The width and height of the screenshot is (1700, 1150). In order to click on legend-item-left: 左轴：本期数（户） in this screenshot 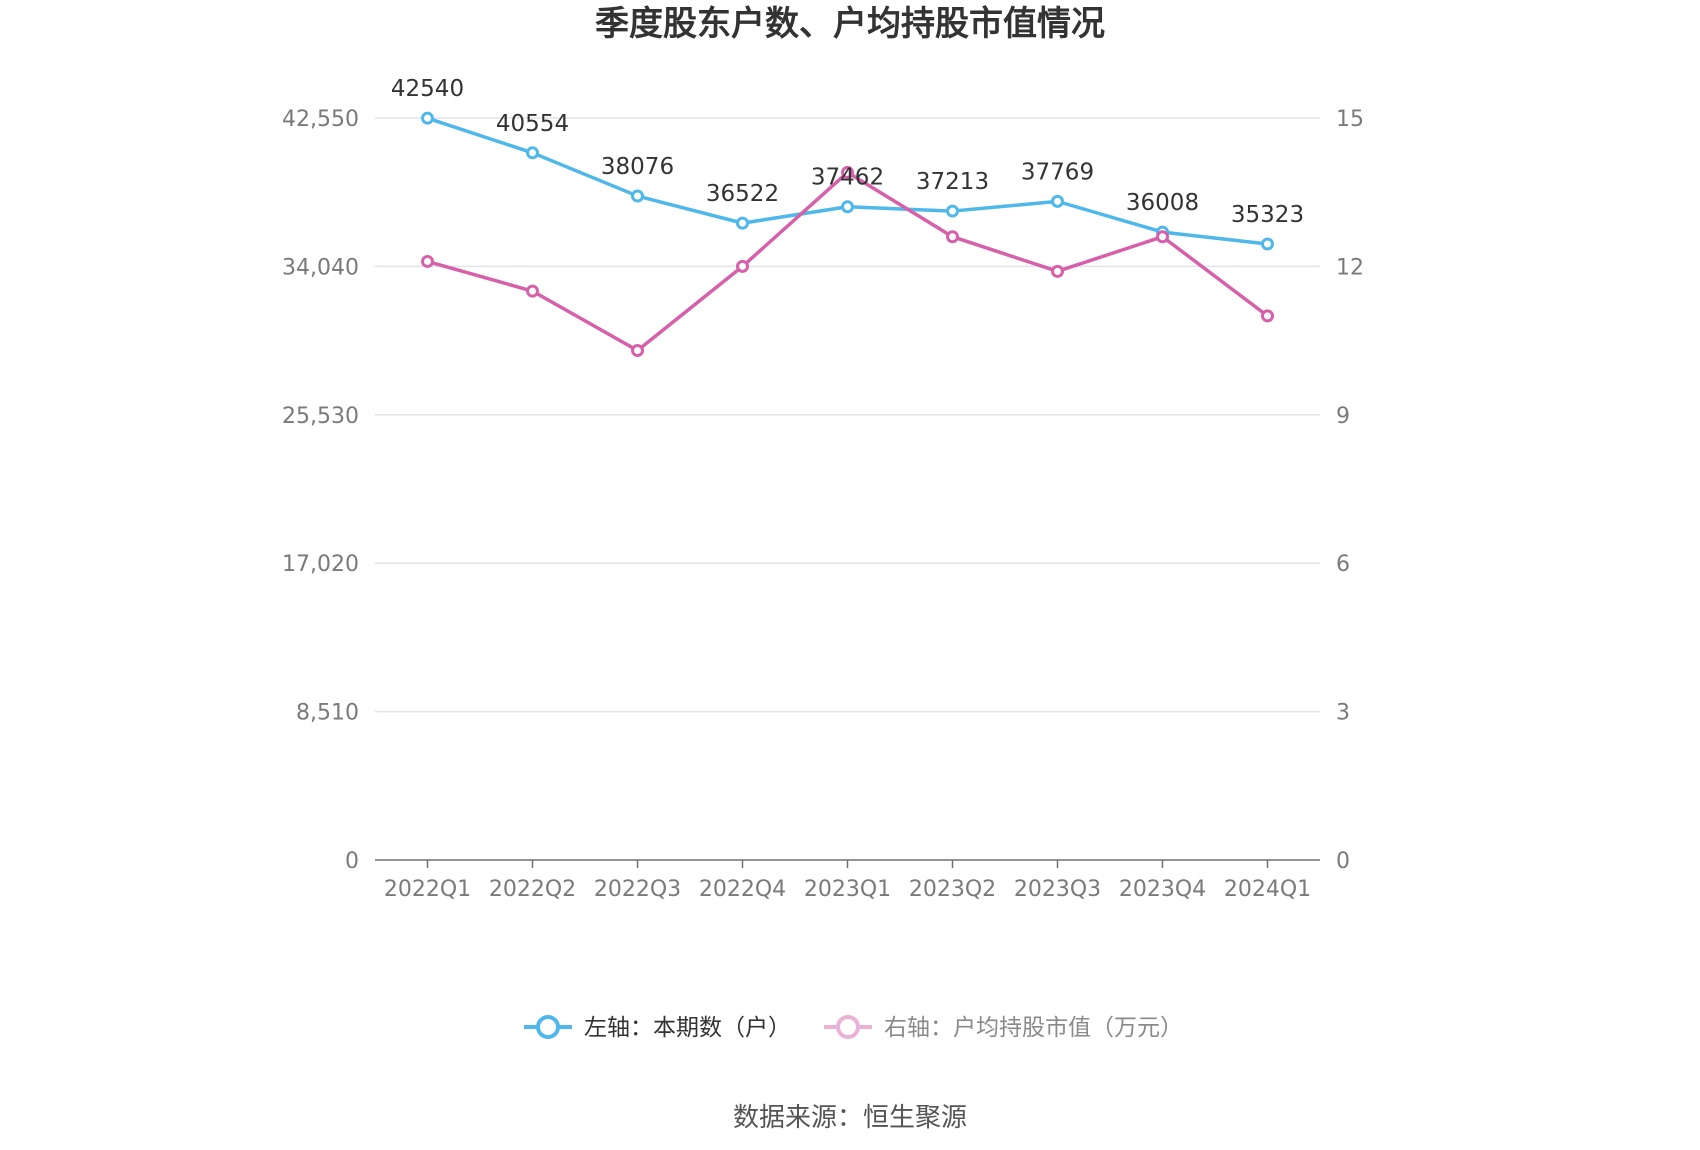, I will do `click(657, 1028)`.